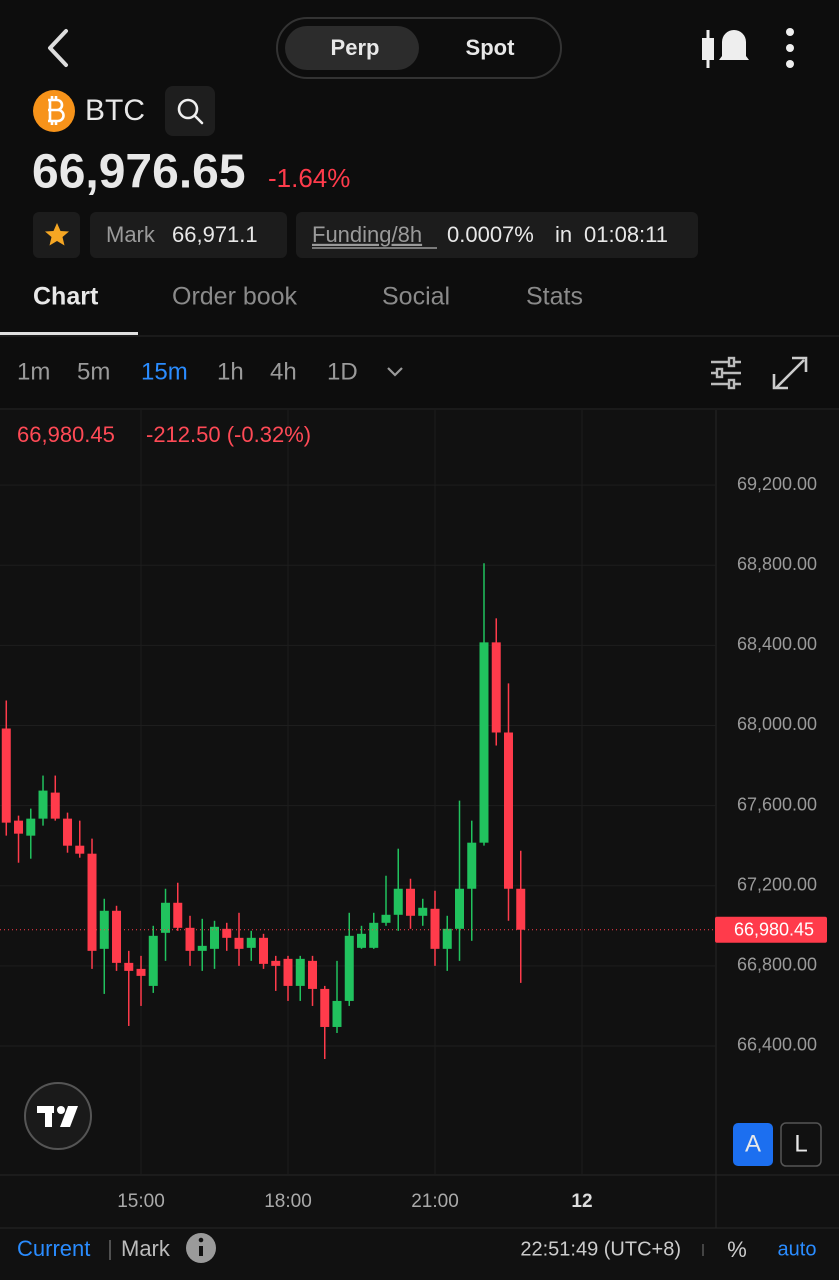 This screenshot has height=1280, width=839. Describe the element at coordinates (69, 333) in the screenshot. I see `tab-underline` at that location.